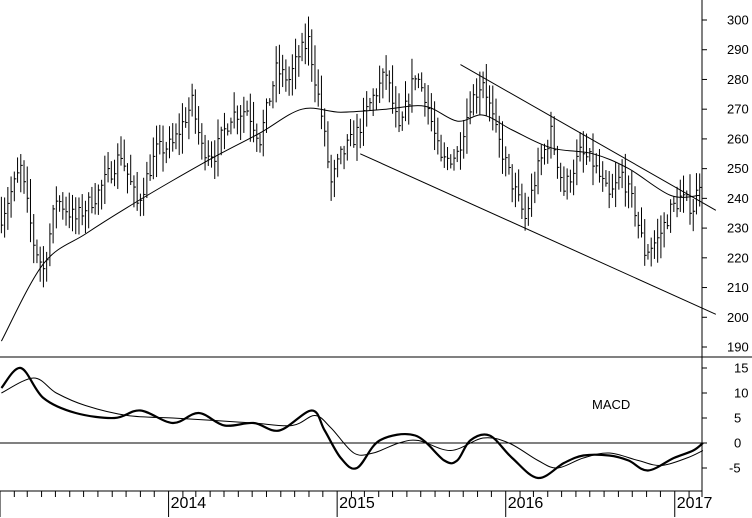 This screenshot has width=752, height=518. I want to click on year-label: 2015, so click(357, 503).